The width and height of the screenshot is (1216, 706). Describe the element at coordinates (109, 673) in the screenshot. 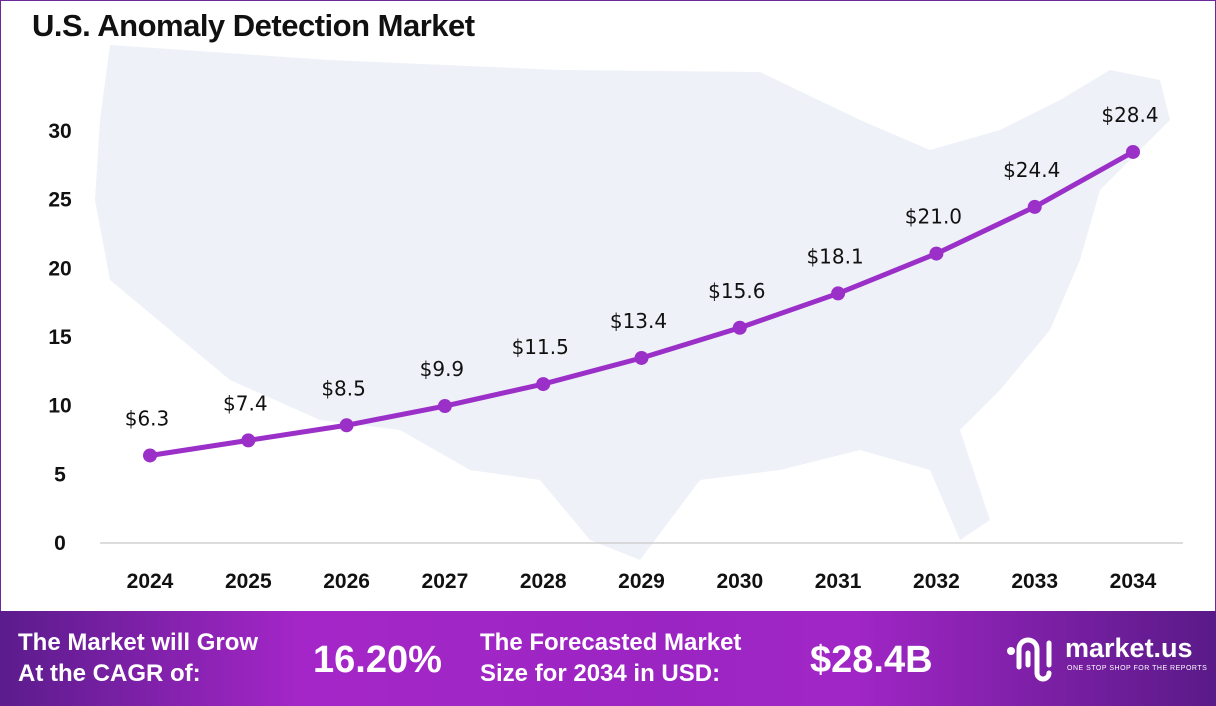

I see `cagr-label-line2: At the CAGR of:` at that location.